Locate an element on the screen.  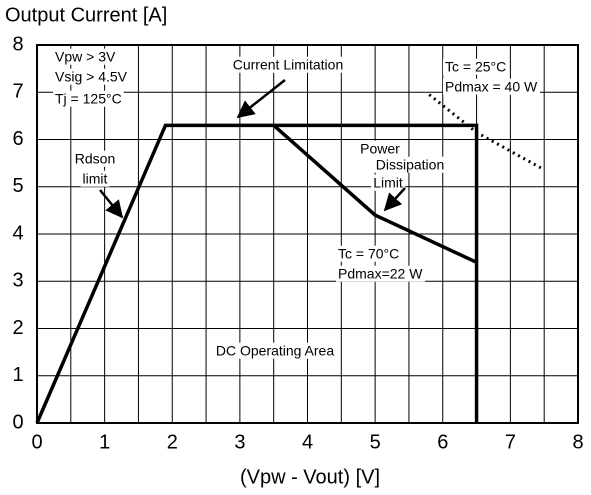
annotation-text: Tc = 70°C is located at coordinates (368, 254).